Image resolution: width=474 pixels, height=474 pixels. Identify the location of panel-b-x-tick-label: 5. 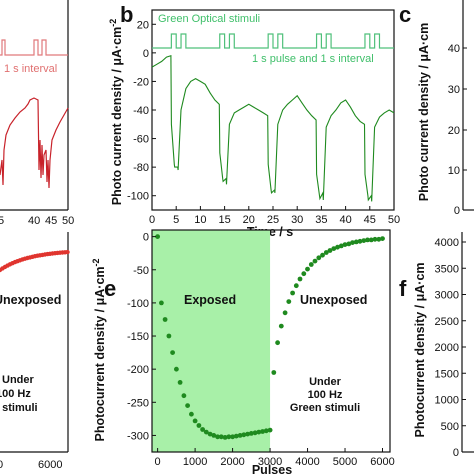
(176, 220).